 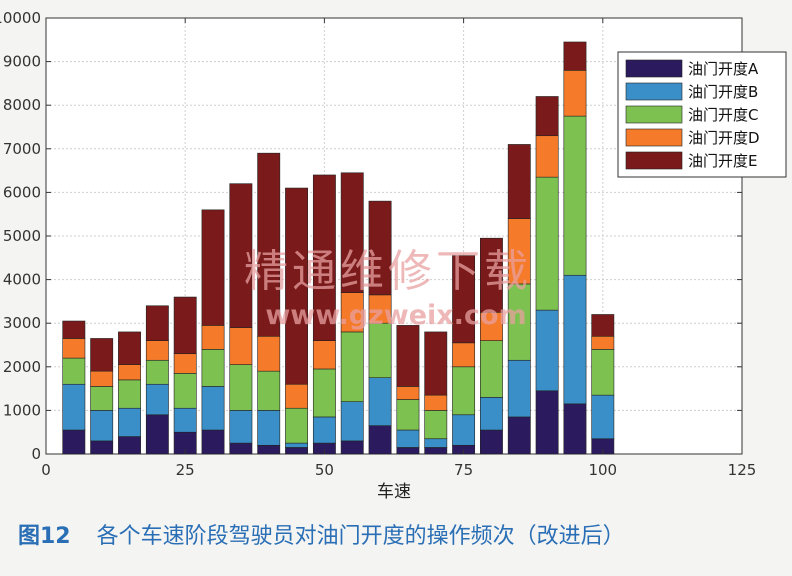 I want to click on x-axis-title: 车速, so click(x=394, y=492).